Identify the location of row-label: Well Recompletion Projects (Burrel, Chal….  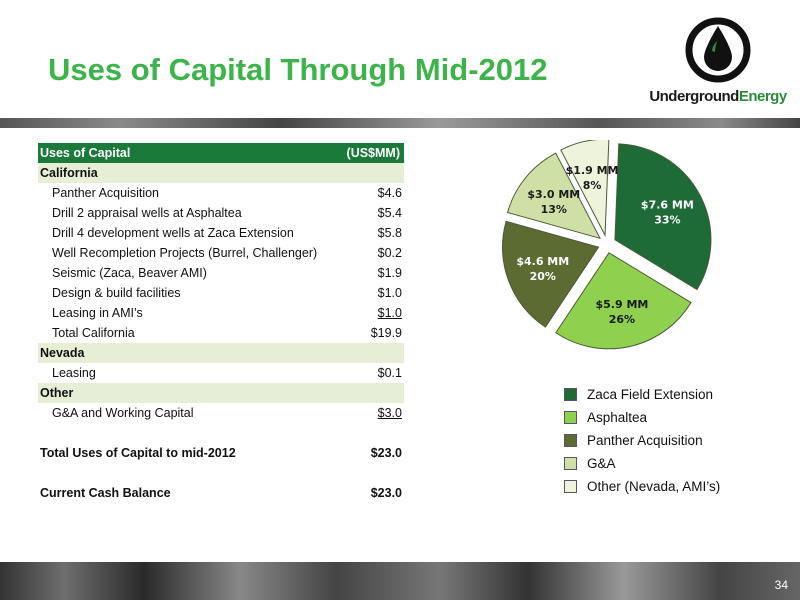
(185, 253).